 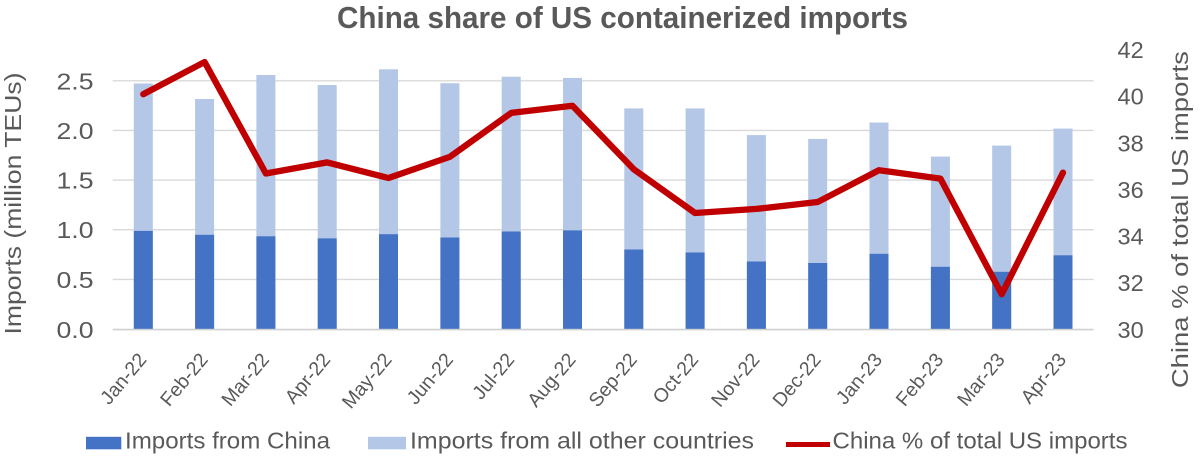 I want to click on svg-text: 32, so click(x=1131, y=283).